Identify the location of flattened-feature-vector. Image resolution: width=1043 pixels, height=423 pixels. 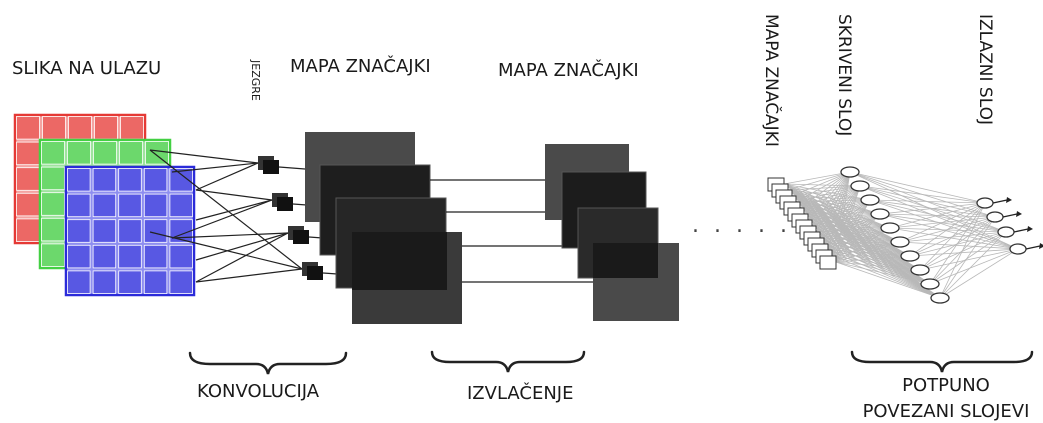
(802, 223).